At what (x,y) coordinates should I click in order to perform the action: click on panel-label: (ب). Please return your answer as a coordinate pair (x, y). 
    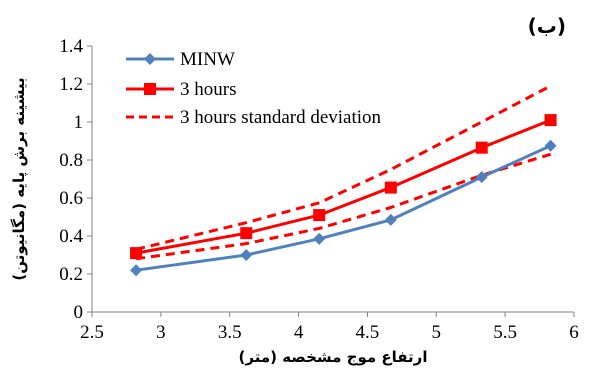
    Looking at the image, I should click on (547, 26).